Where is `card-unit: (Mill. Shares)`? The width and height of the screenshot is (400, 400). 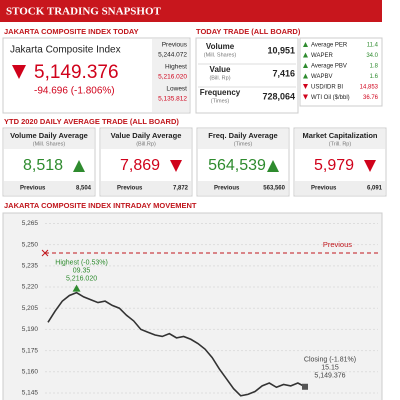 card-unit: (Mill. Shares) is located at coordinates (49, 144).